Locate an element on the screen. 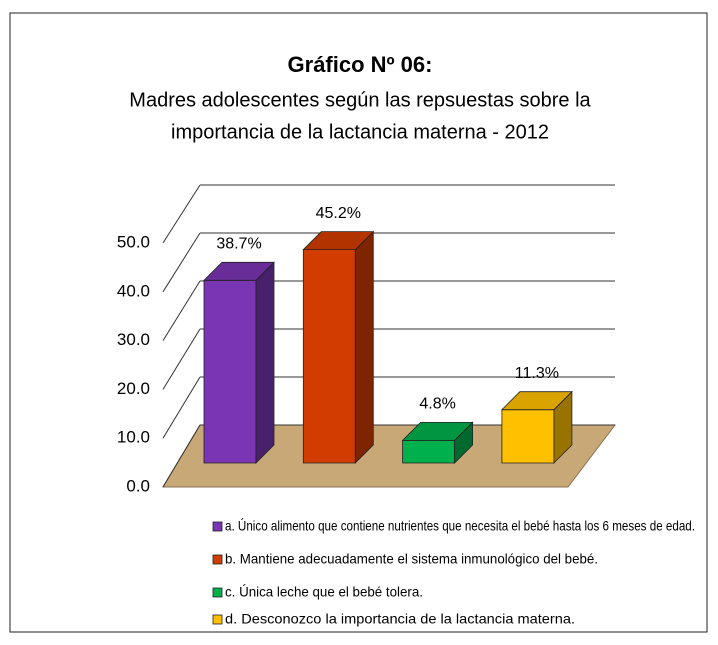  y-tick-label: 20.0 is located at coordinates (133, 388).